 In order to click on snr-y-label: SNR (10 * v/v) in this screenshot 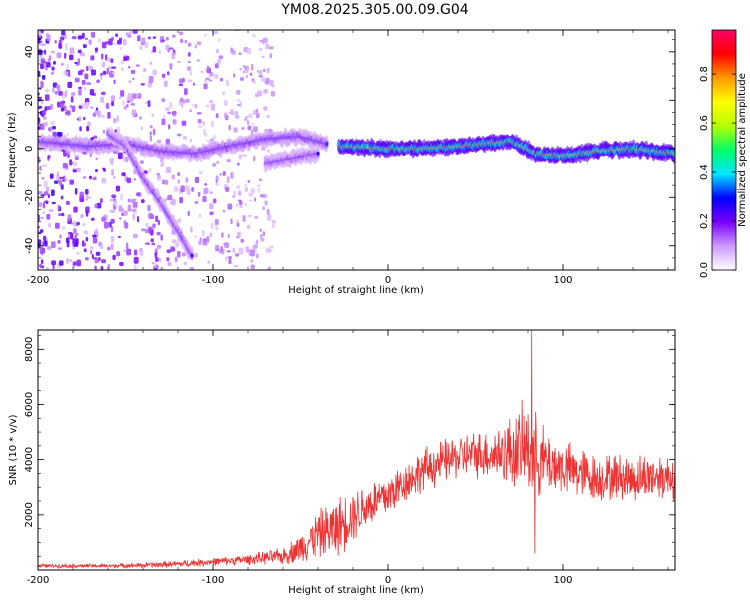, I will do `click(13, 449)`.